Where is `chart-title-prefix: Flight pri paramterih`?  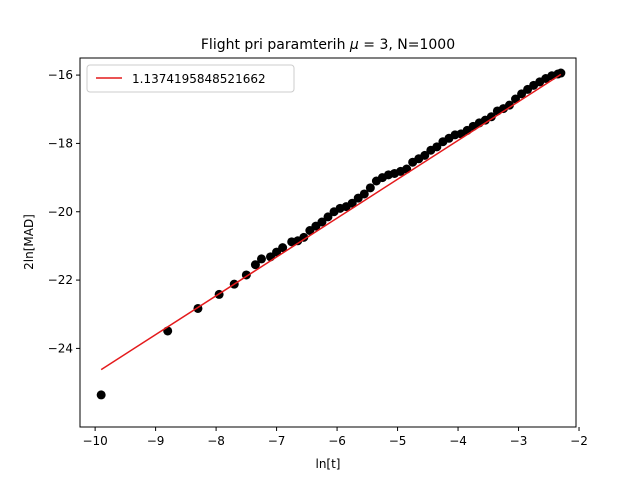
chart-title-prefix: Flight pri paramterih is located at coordinates (275, 45).